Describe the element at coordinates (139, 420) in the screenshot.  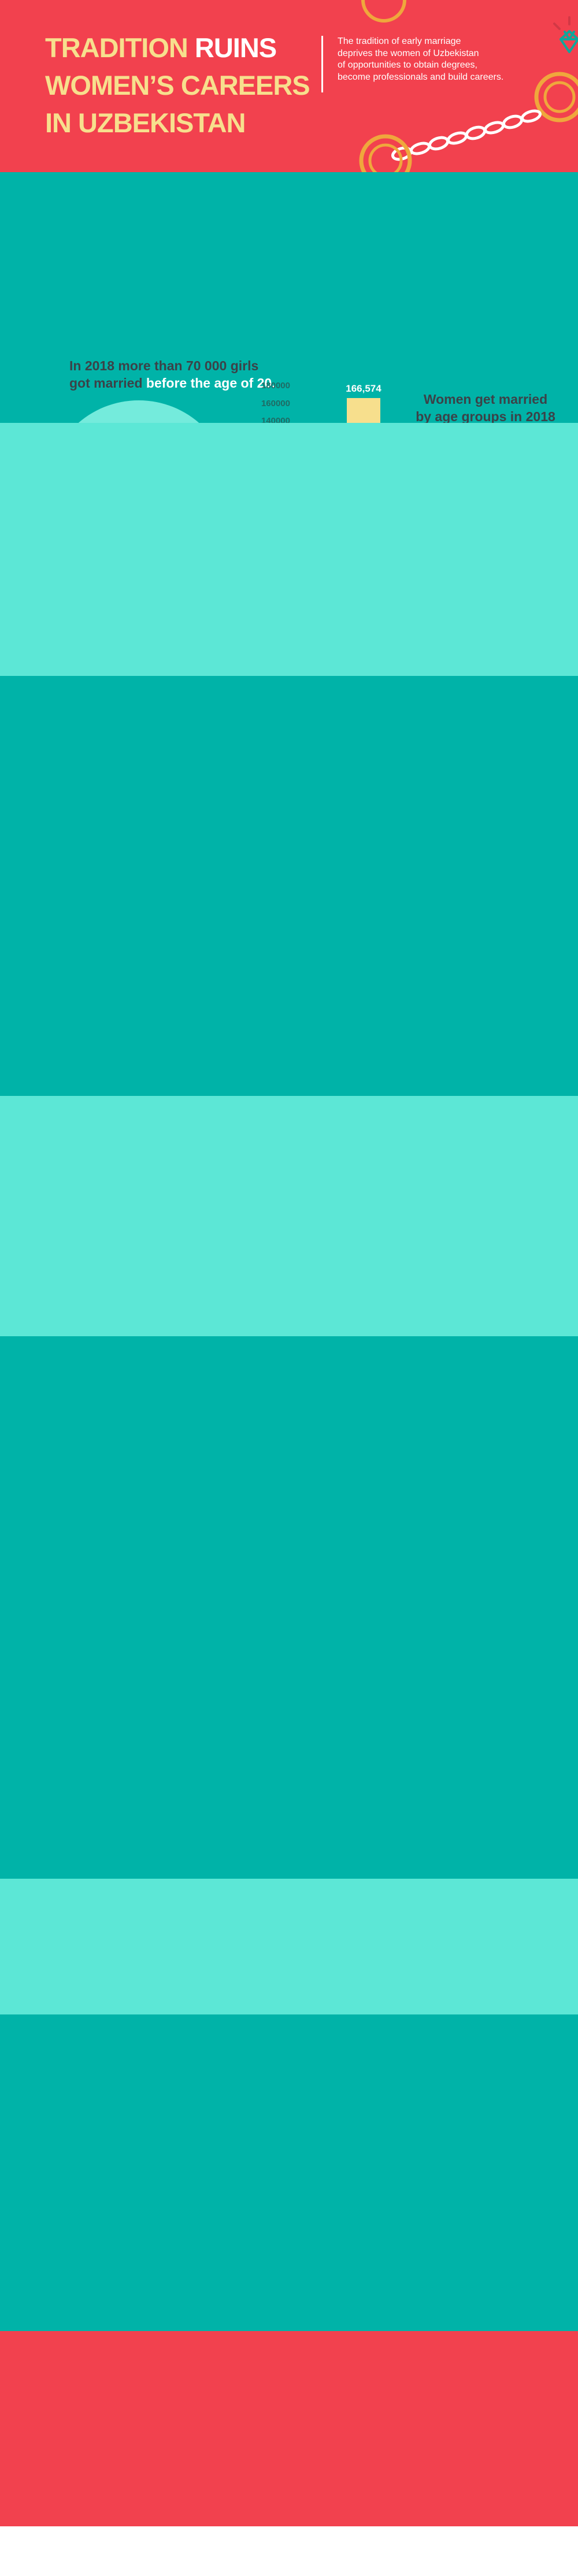
I see `bride-illustration` at that location.